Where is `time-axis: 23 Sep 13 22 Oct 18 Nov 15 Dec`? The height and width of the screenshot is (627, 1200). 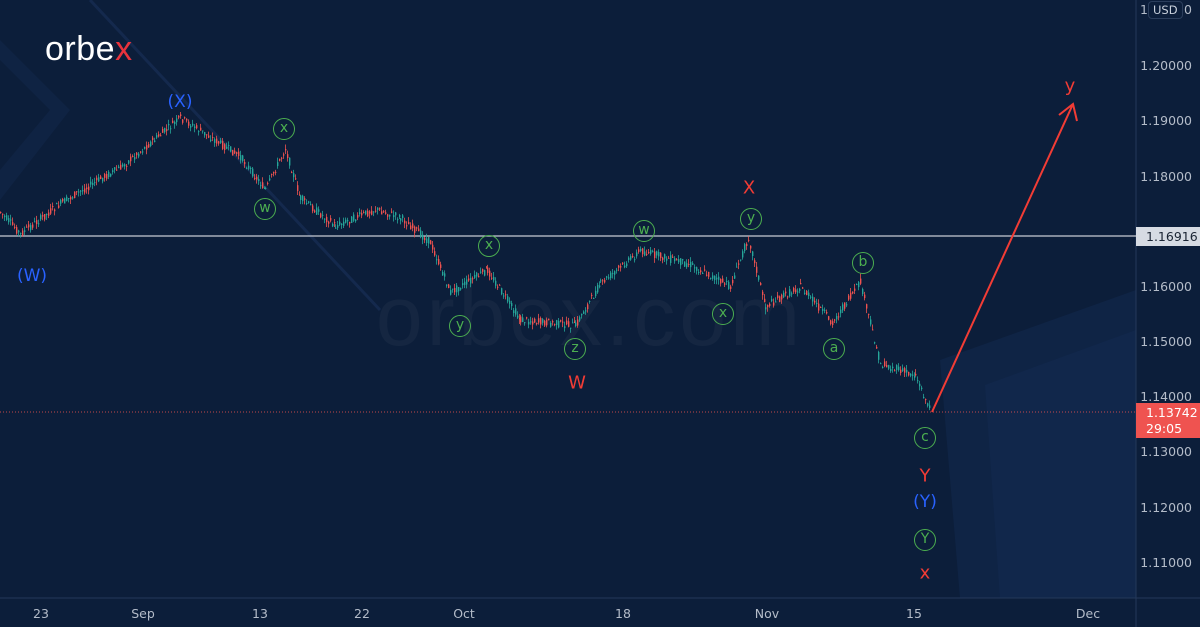 time-axis: 23 Sep 13 22 Oct 18 Nov 15 Dec is located at coordinates (568, 612).